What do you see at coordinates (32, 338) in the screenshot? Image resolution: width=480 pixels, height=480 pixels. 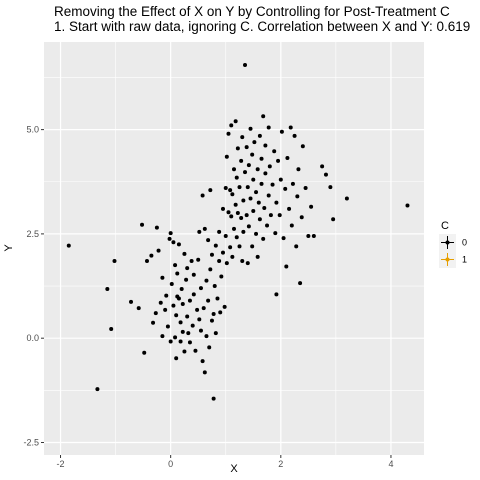 I see `y-tick-label: 0.0` at bounding box center [32, 338].